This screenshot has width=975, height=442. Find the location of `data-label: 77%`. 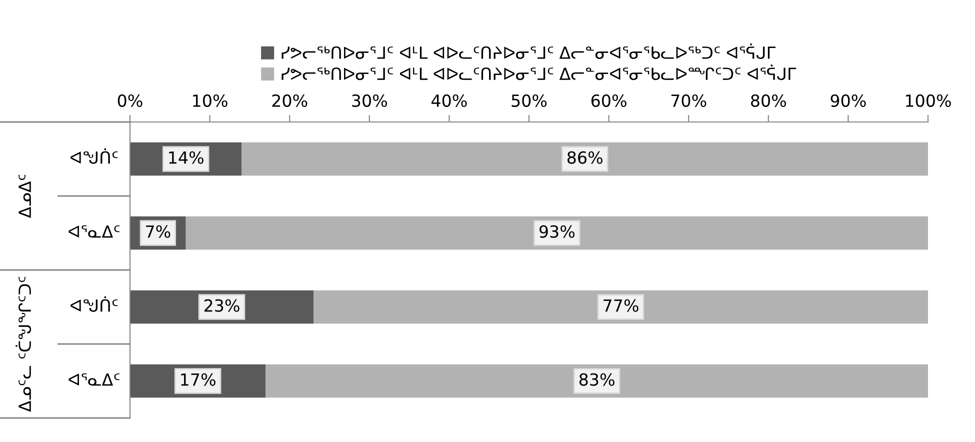

data-label: 77% is located at coordinates (621, 305).